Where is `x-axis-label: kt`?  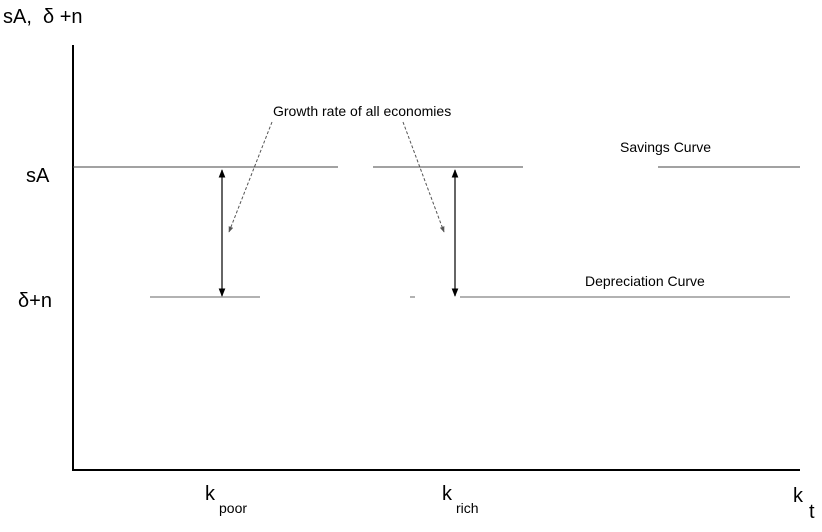
x-axis-label: kt is located at coordinates (804, 504).